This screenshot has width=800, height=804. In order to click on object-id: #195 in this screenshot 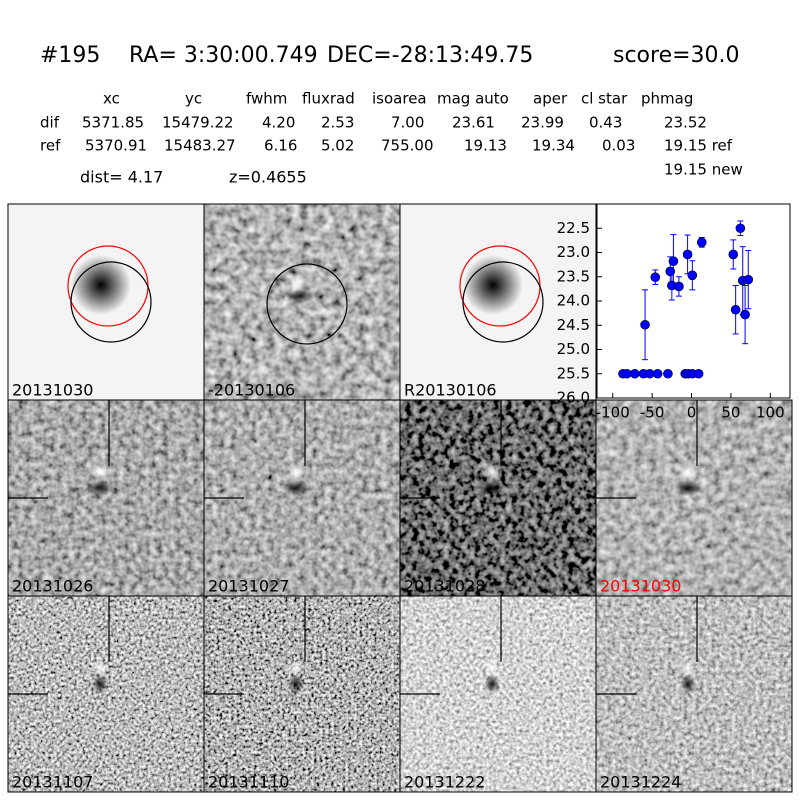, I will do `click(70, 55)`.